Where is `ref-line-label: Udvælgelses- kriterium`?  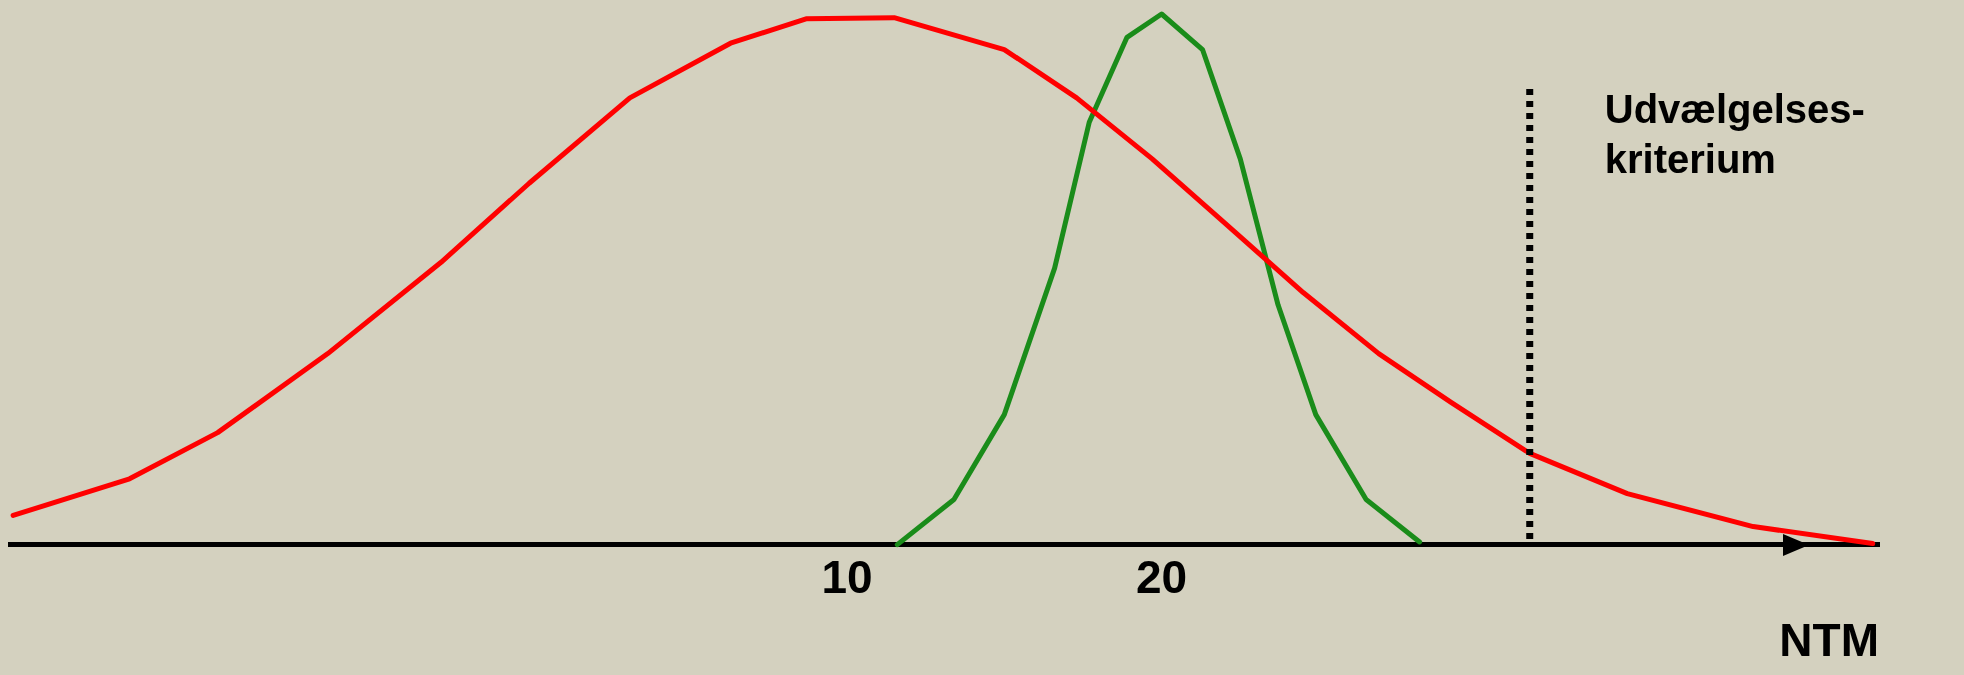 ref-line-label: Udvælgelses- kriterium is located at coordinates (1734, 134).